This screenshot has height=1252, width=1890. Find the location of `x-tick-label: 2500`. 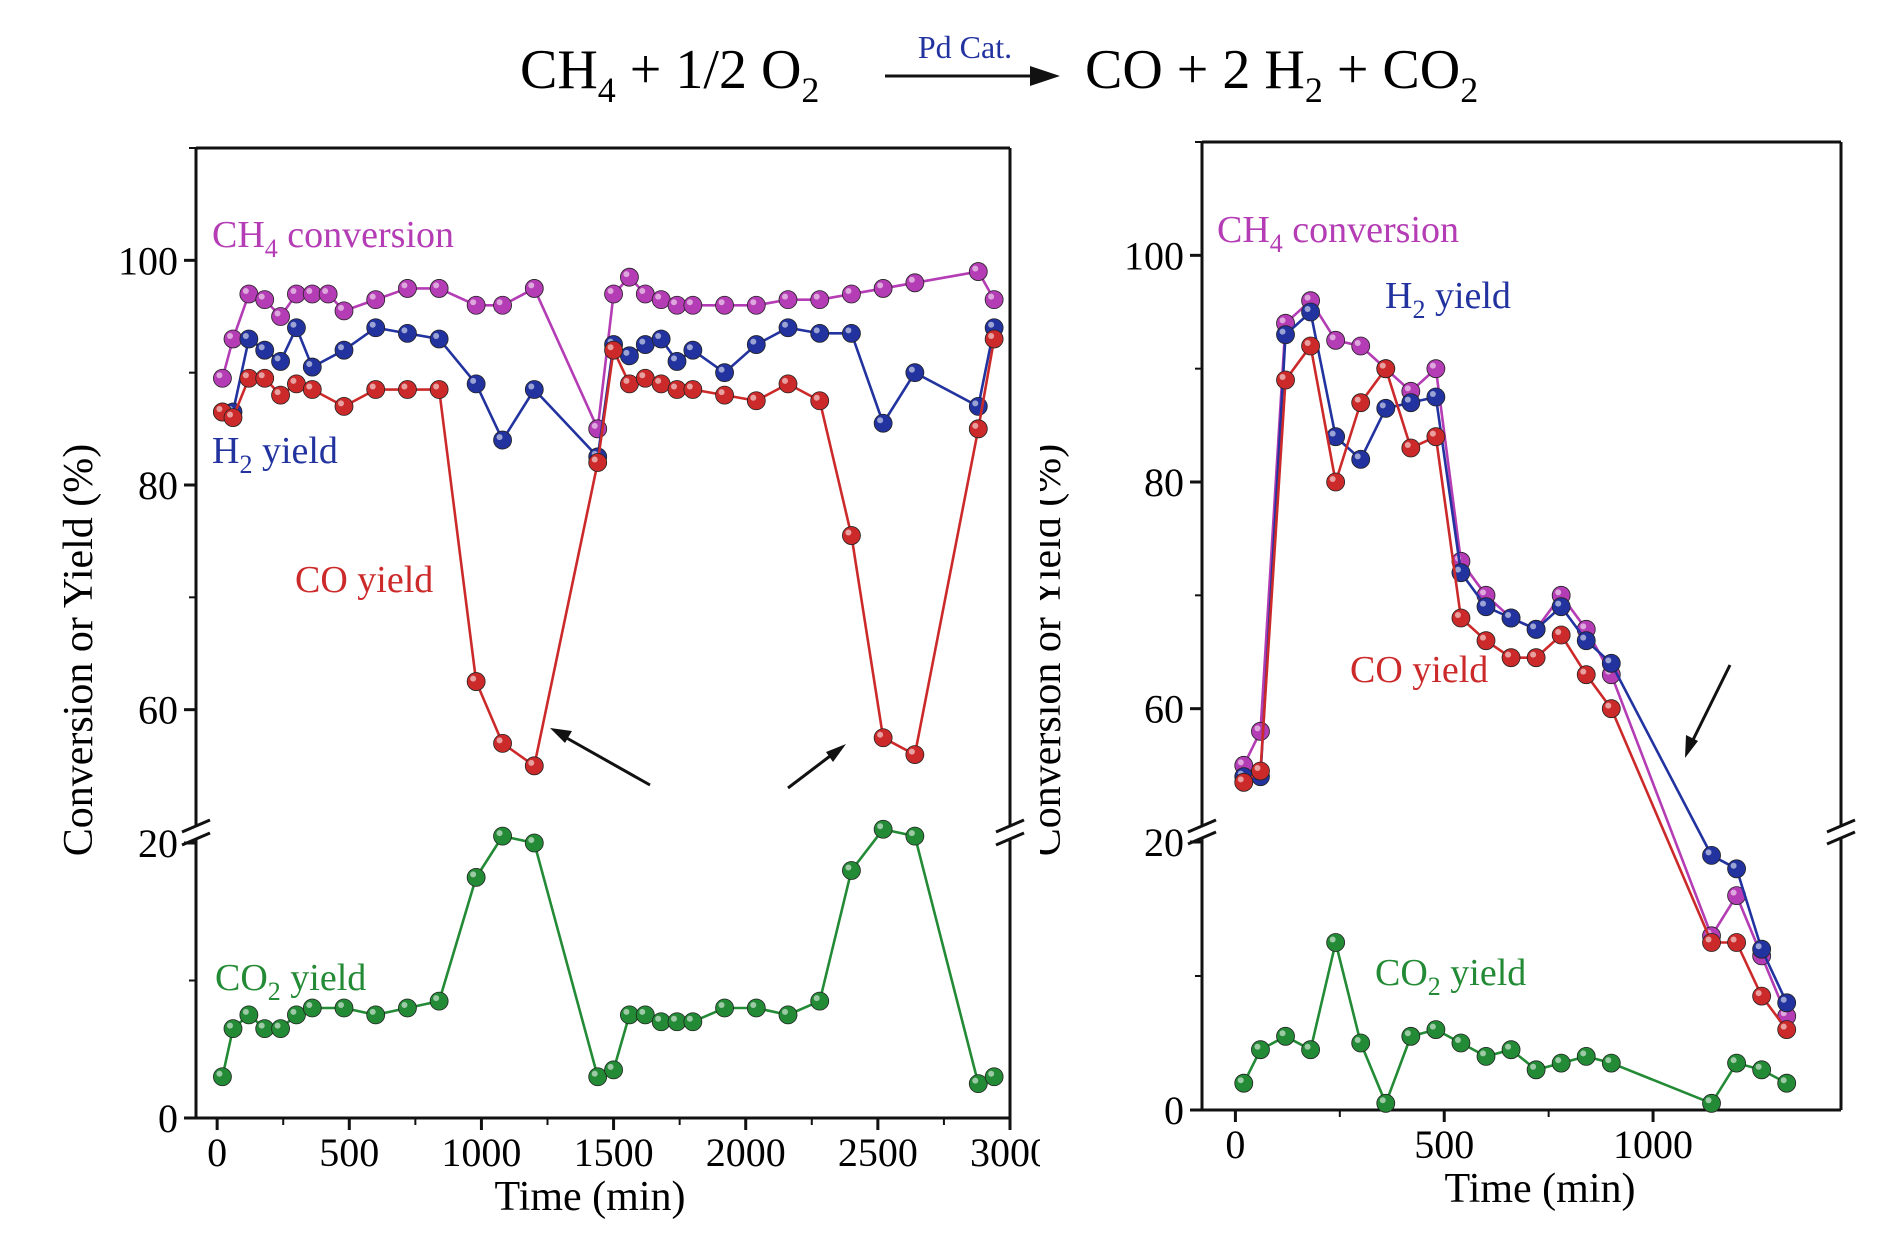

x-tick-label: 2500 is located at coordinates (878, 1152).